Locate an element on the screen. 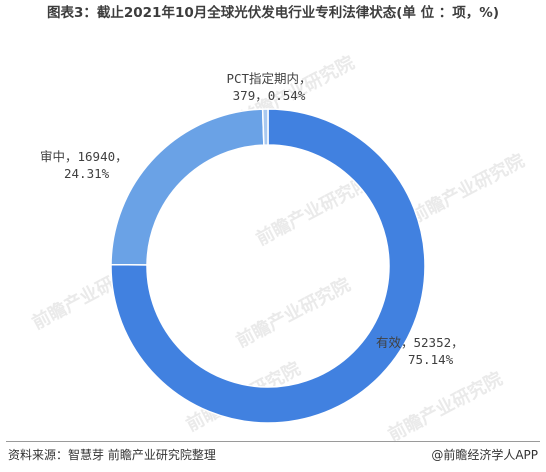 Image resolution: width=546 pixels, height=472 pixels. label-review-line2: 24.31% is located at coordinates (87, 173).